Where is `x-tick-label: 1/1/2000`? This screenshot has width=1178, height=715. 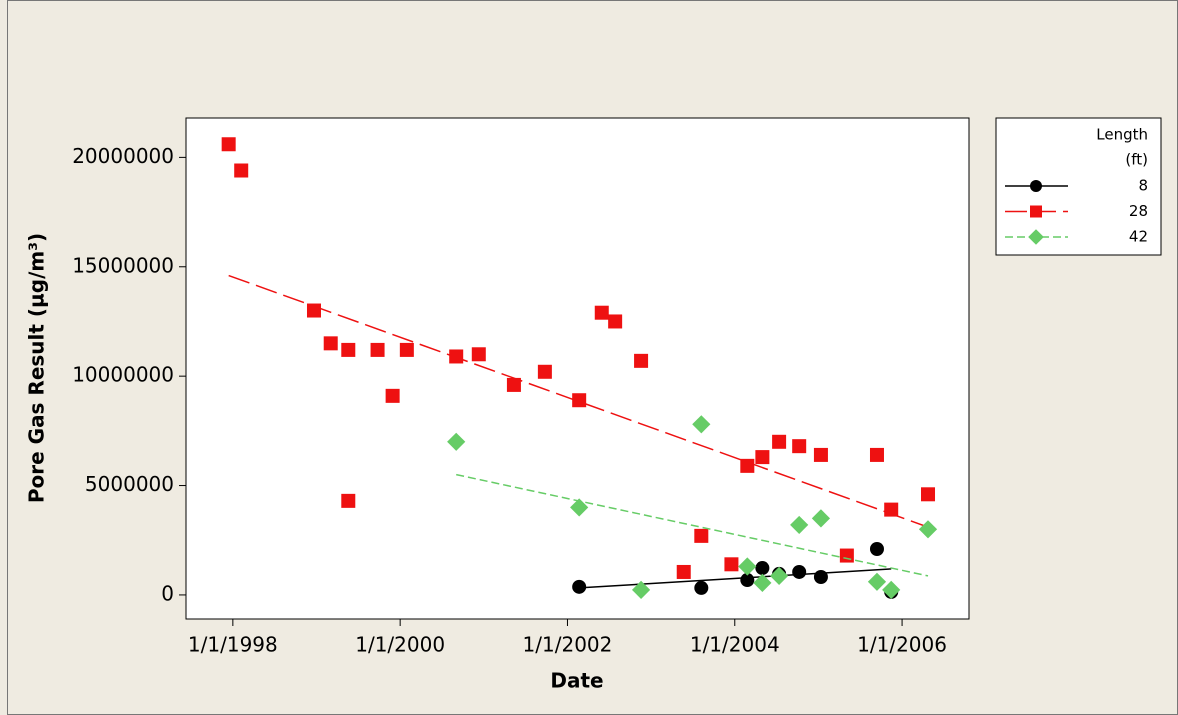 x-tick-label: 1/1/2000 is located at coordinates (400, 645).